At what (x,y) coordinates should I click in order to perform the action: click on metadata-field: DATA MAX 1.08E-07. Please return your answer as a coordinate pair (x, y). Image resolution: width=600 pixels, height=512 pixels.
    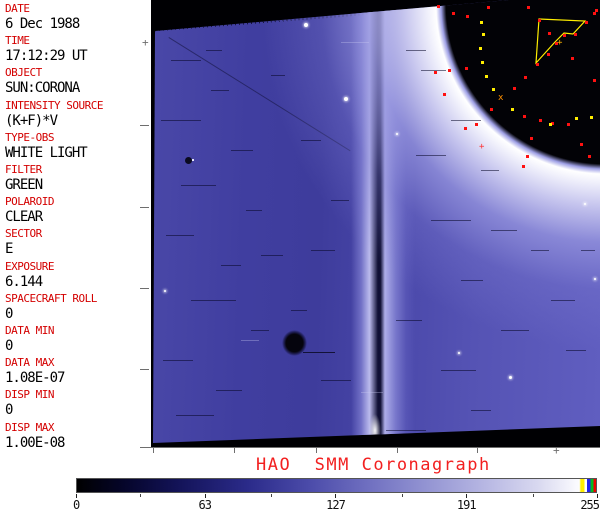
    Looking at the image, I should click on (77, 371).